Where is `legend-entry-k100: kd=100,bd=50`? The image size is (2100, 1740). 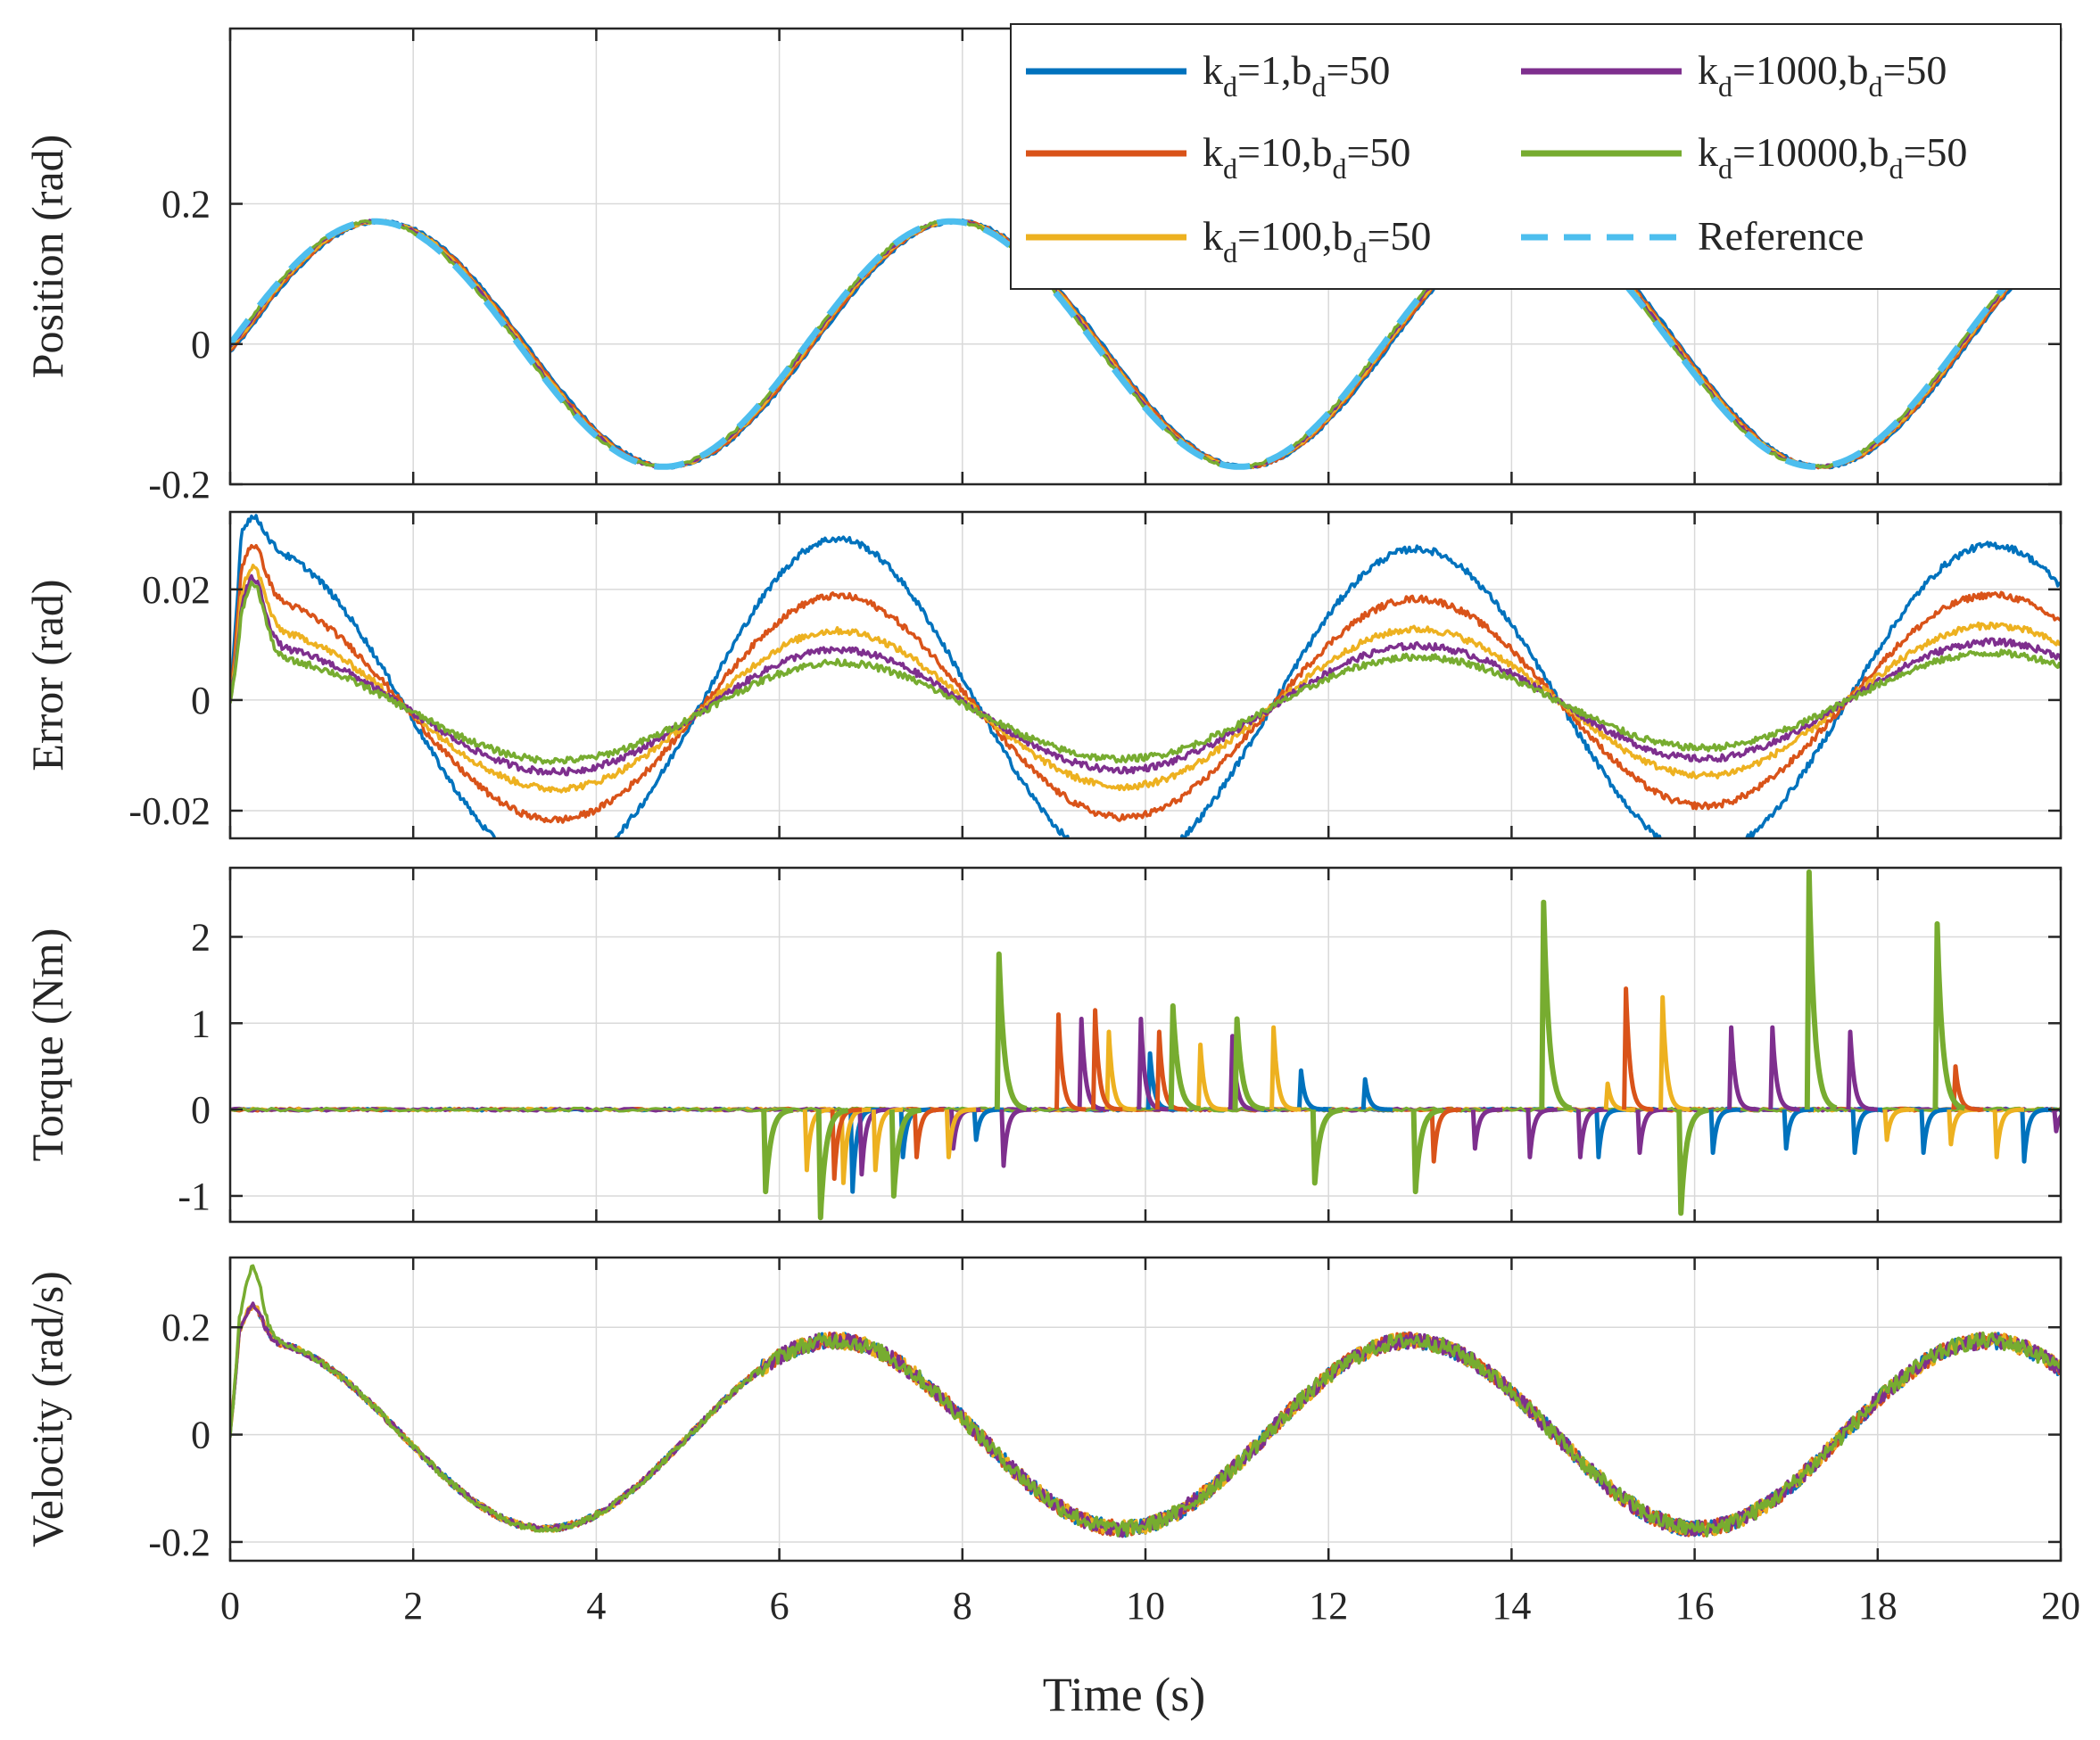 legend-entry-k100: kd=100,bd=50 is located at coordinates (1317, 240).